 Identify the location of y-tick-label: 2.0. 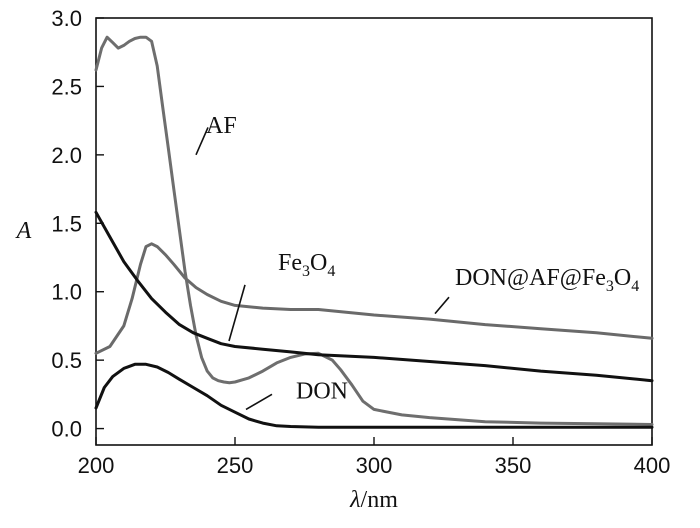
(66, 155).